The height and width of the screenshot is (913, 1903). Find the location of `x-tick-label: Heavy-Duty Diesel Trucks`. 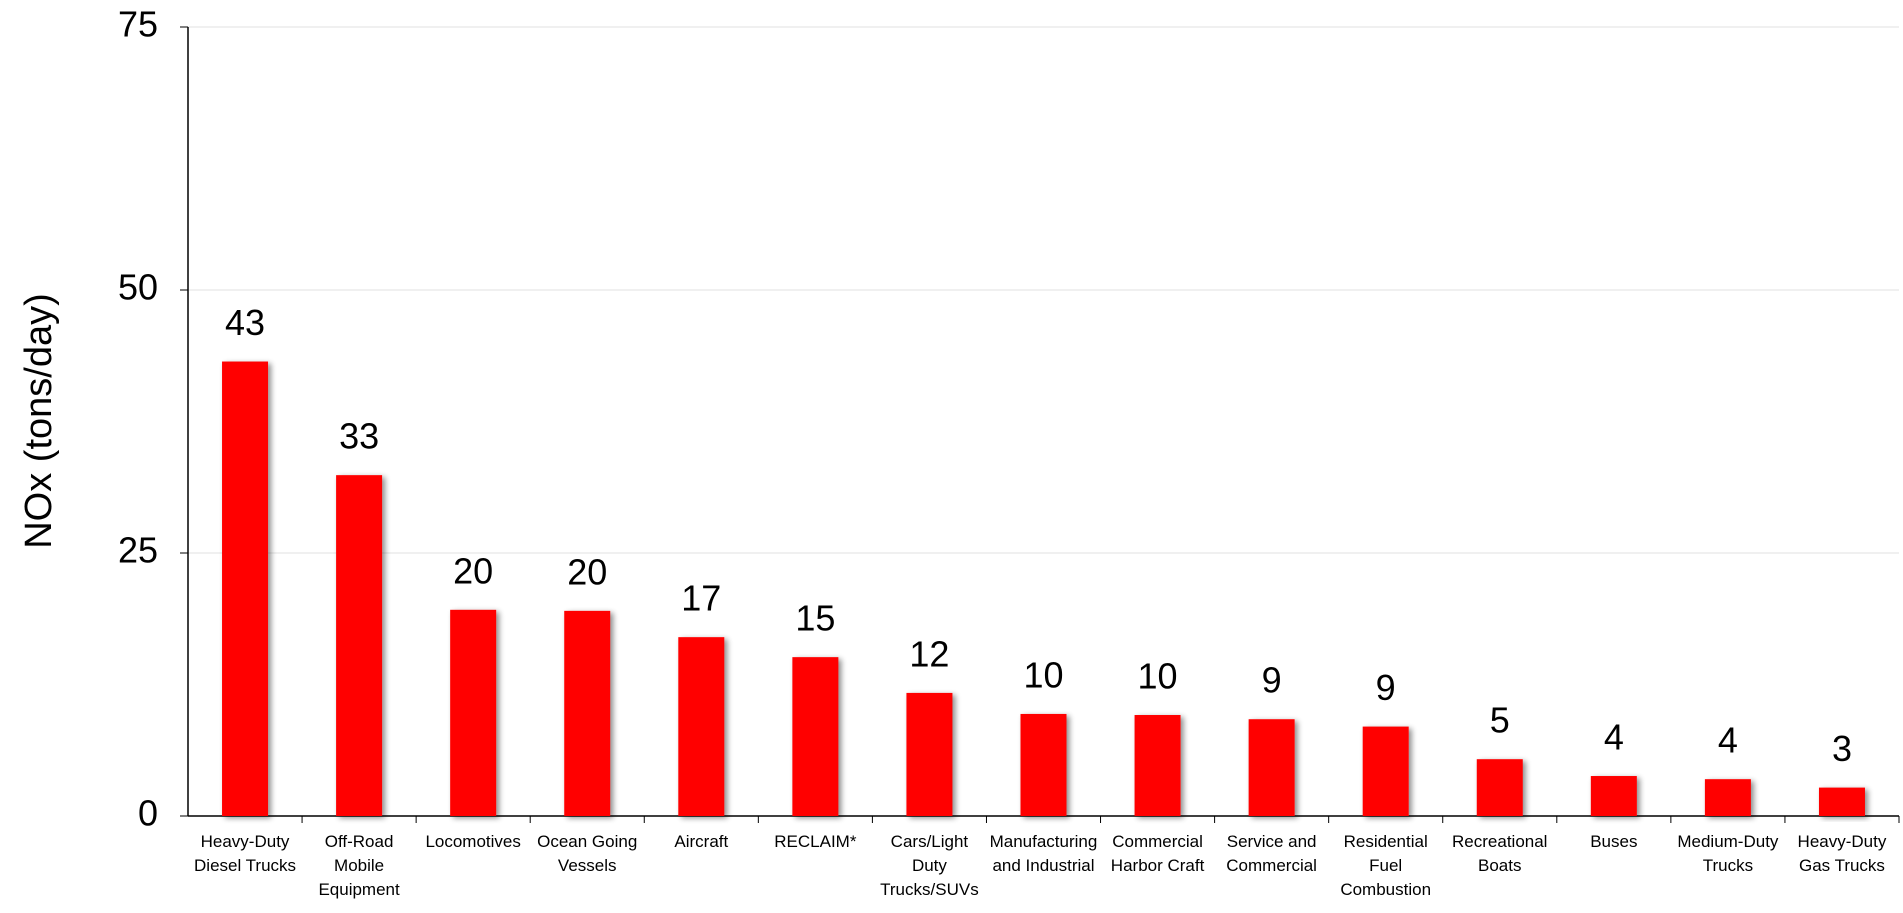

x-tick-label: Heavy-Duty Diesel Trucks is located at coordinates (245, 853).